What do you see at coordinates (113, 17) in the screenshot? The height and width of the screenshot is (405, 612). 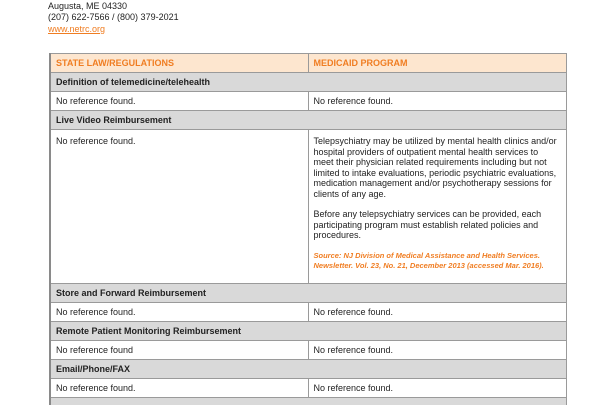 I see `address-phone: (207) 622-7566 / (800) 379-2021` at bounding box center [113, 17].